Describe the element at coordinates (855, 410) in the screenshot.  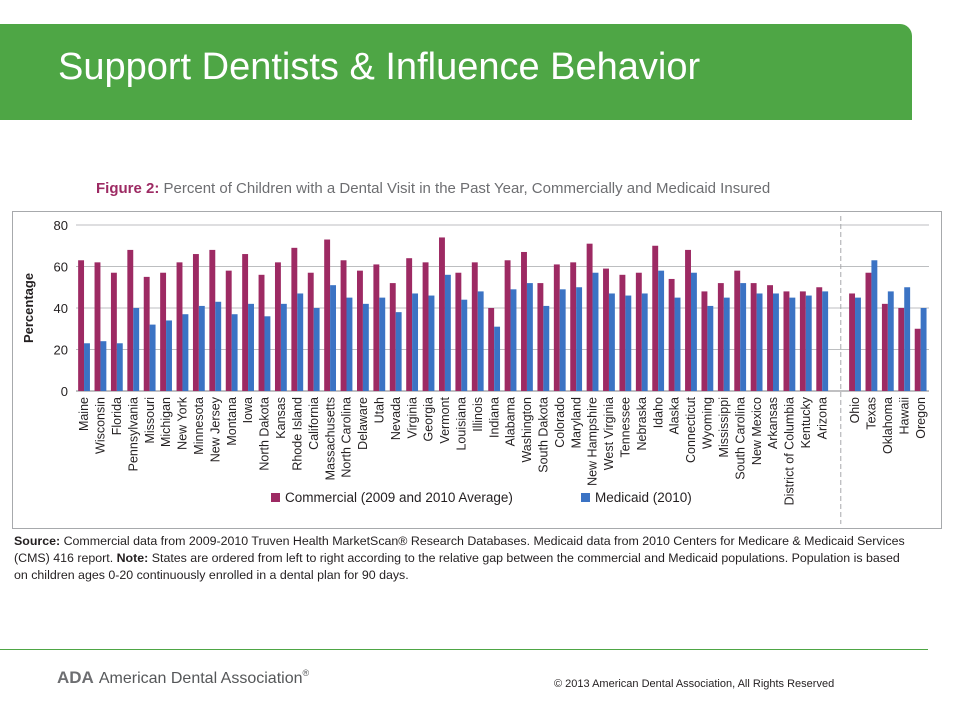
I see `x-tick-label: Ohio` at that location.